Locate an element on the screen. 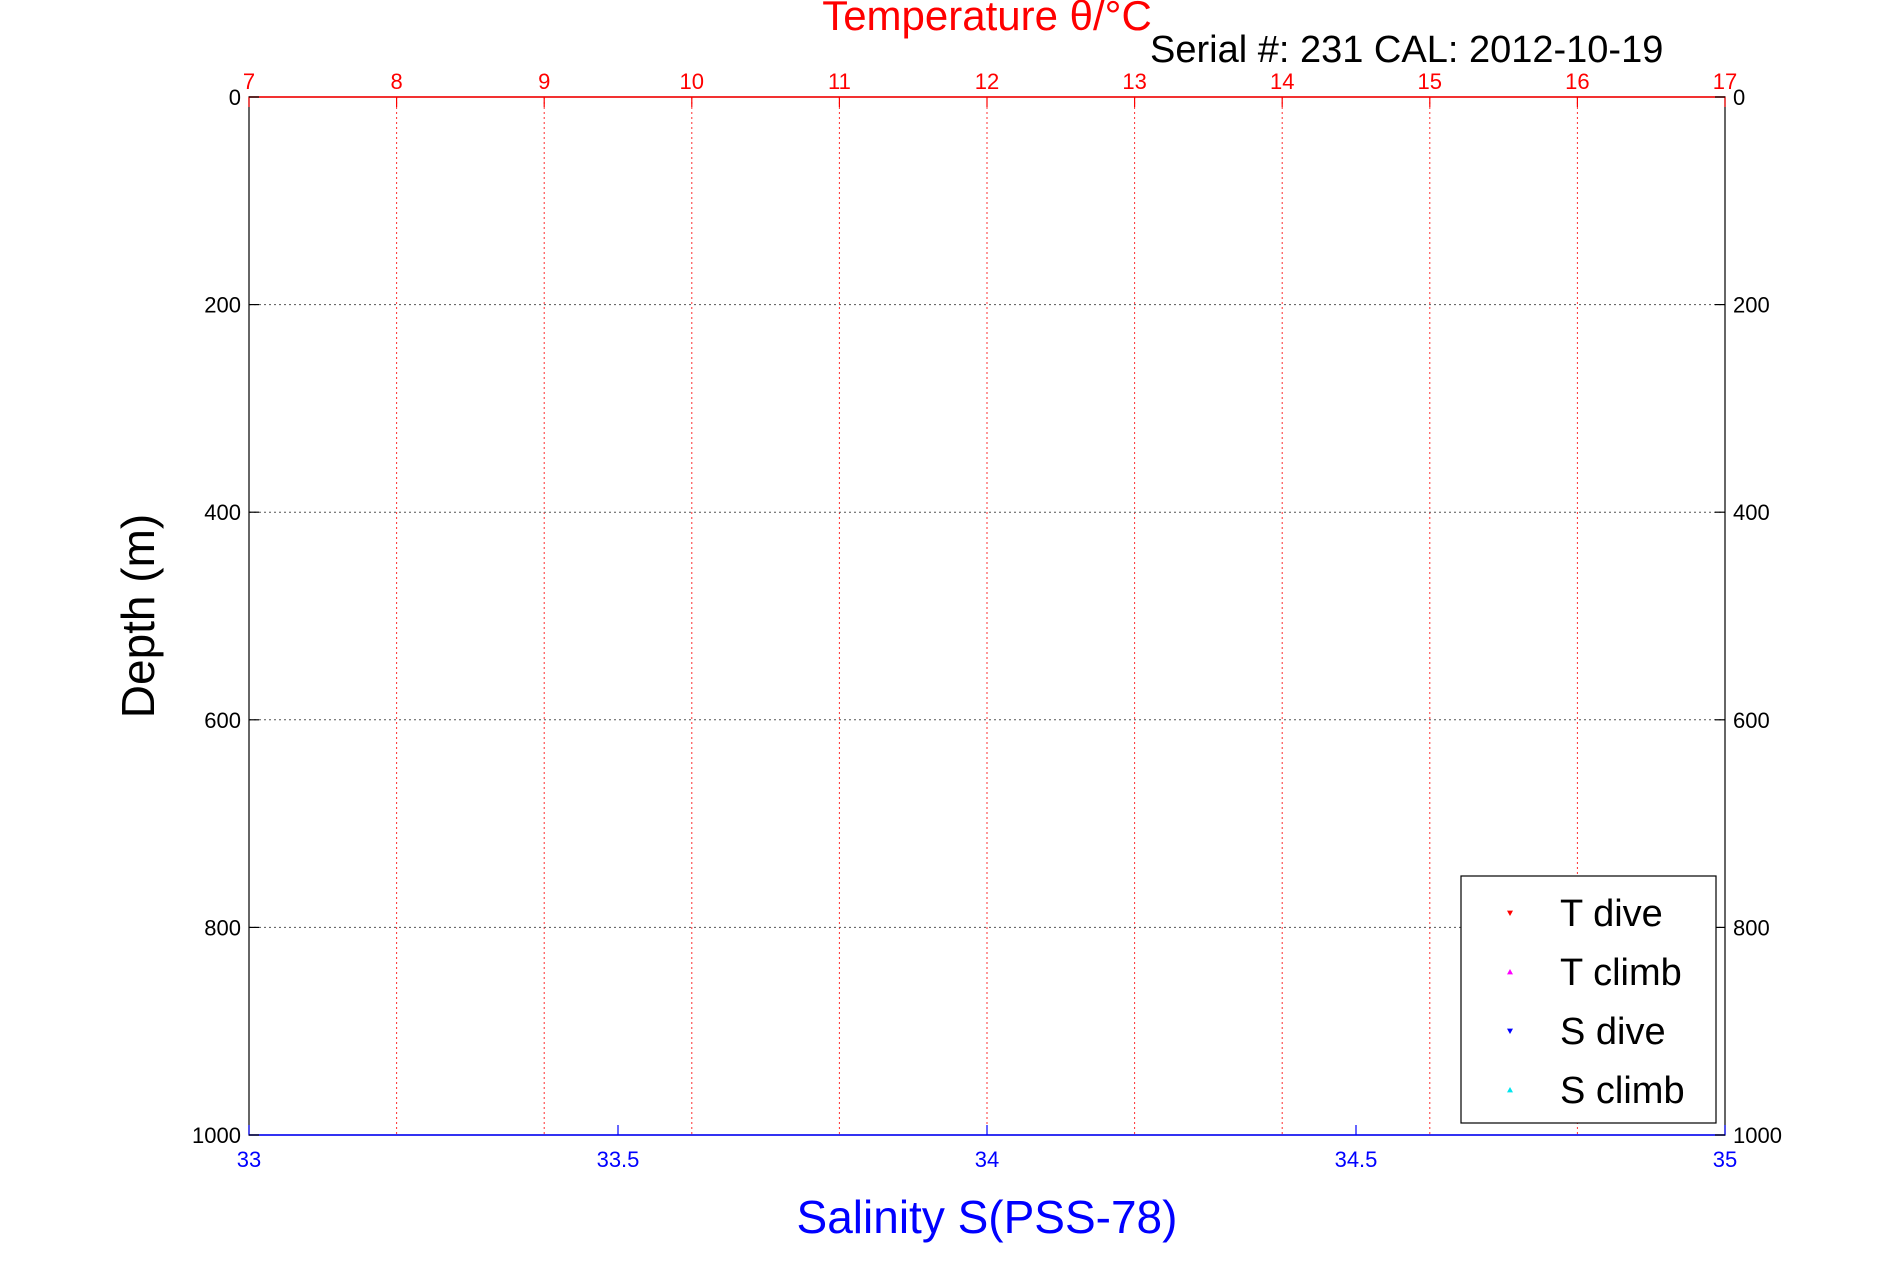 The height and width of the screenshot is (1262, 1891). tick-label-salinity: 34.5 is located at coordinates (1356, 1159).